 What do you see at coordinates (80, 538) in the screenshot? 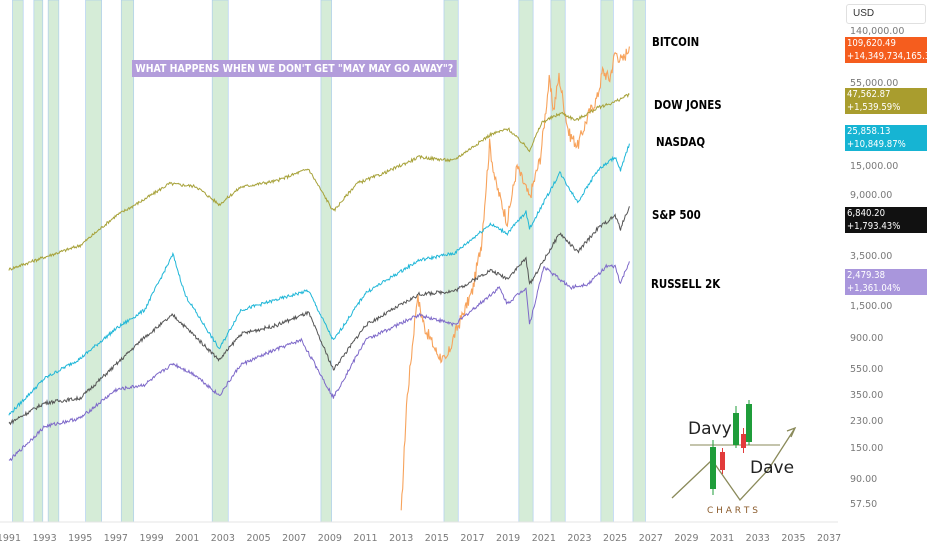
I see `x-tick-label: 1995` at bounding box center [80, 538].